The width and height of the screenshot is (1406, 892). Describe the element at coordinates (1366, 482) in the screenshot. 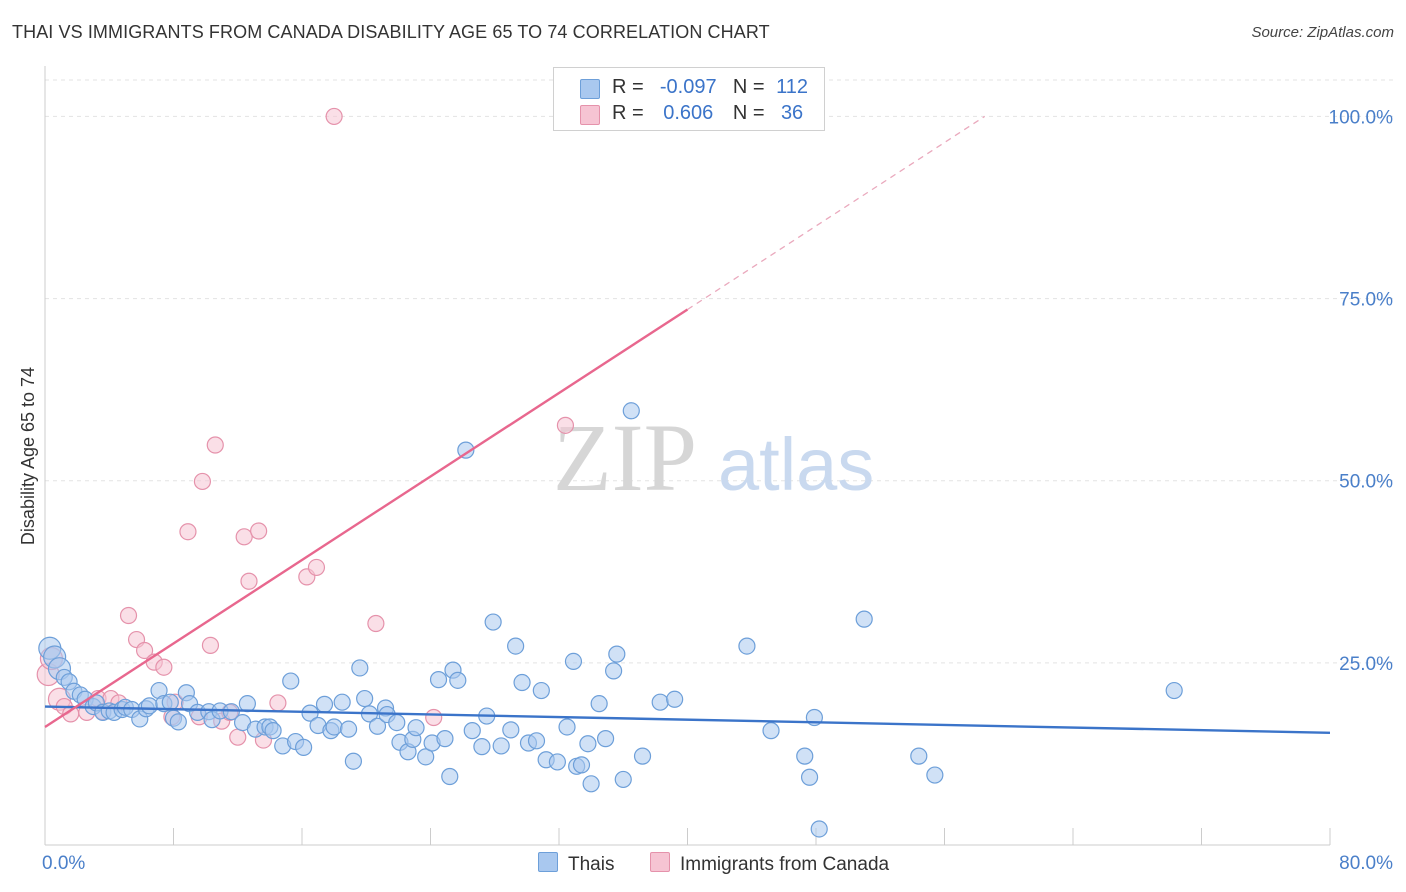

I see `y-tick-label: 50.0%` at that location.